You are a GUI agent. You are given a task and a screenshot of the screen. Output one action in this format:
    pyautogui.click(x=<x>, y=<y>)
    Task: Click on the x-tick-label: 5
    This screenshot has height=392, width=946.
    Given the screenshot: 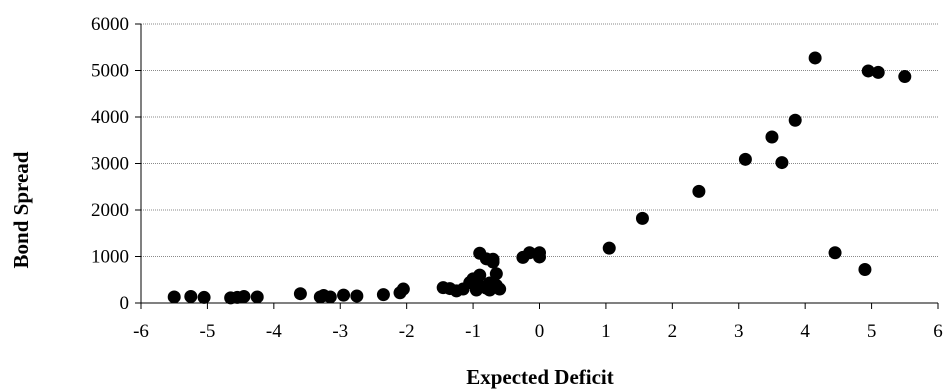 What is the action you would take?
    pyautogui.click(x=872, y=331)
    